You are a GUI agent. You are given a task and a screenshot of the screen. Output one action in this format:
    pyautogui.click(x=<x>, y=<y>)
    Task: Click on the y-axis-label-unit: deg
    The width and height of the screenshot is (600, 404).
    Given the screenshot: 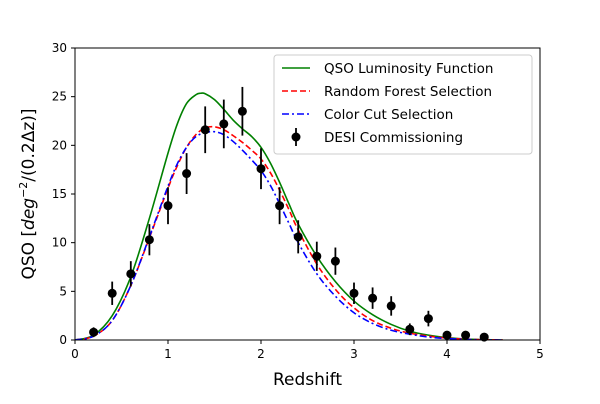 What is the action you would take?
    pyautogui.click(x=29, y=214)
    